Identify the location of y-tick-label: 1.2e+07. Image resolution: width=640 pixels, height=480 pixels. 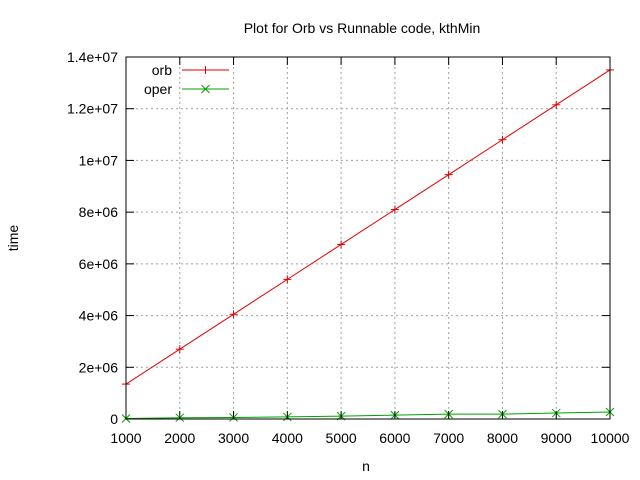
(92, 109).